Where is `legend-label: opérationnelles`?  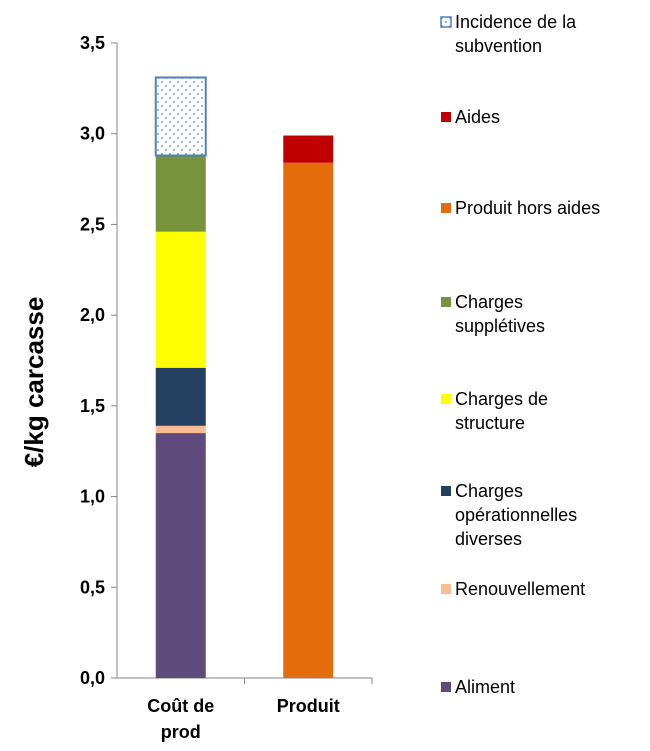
legend-label: opérationnelles is located at coordinates (516, 515).